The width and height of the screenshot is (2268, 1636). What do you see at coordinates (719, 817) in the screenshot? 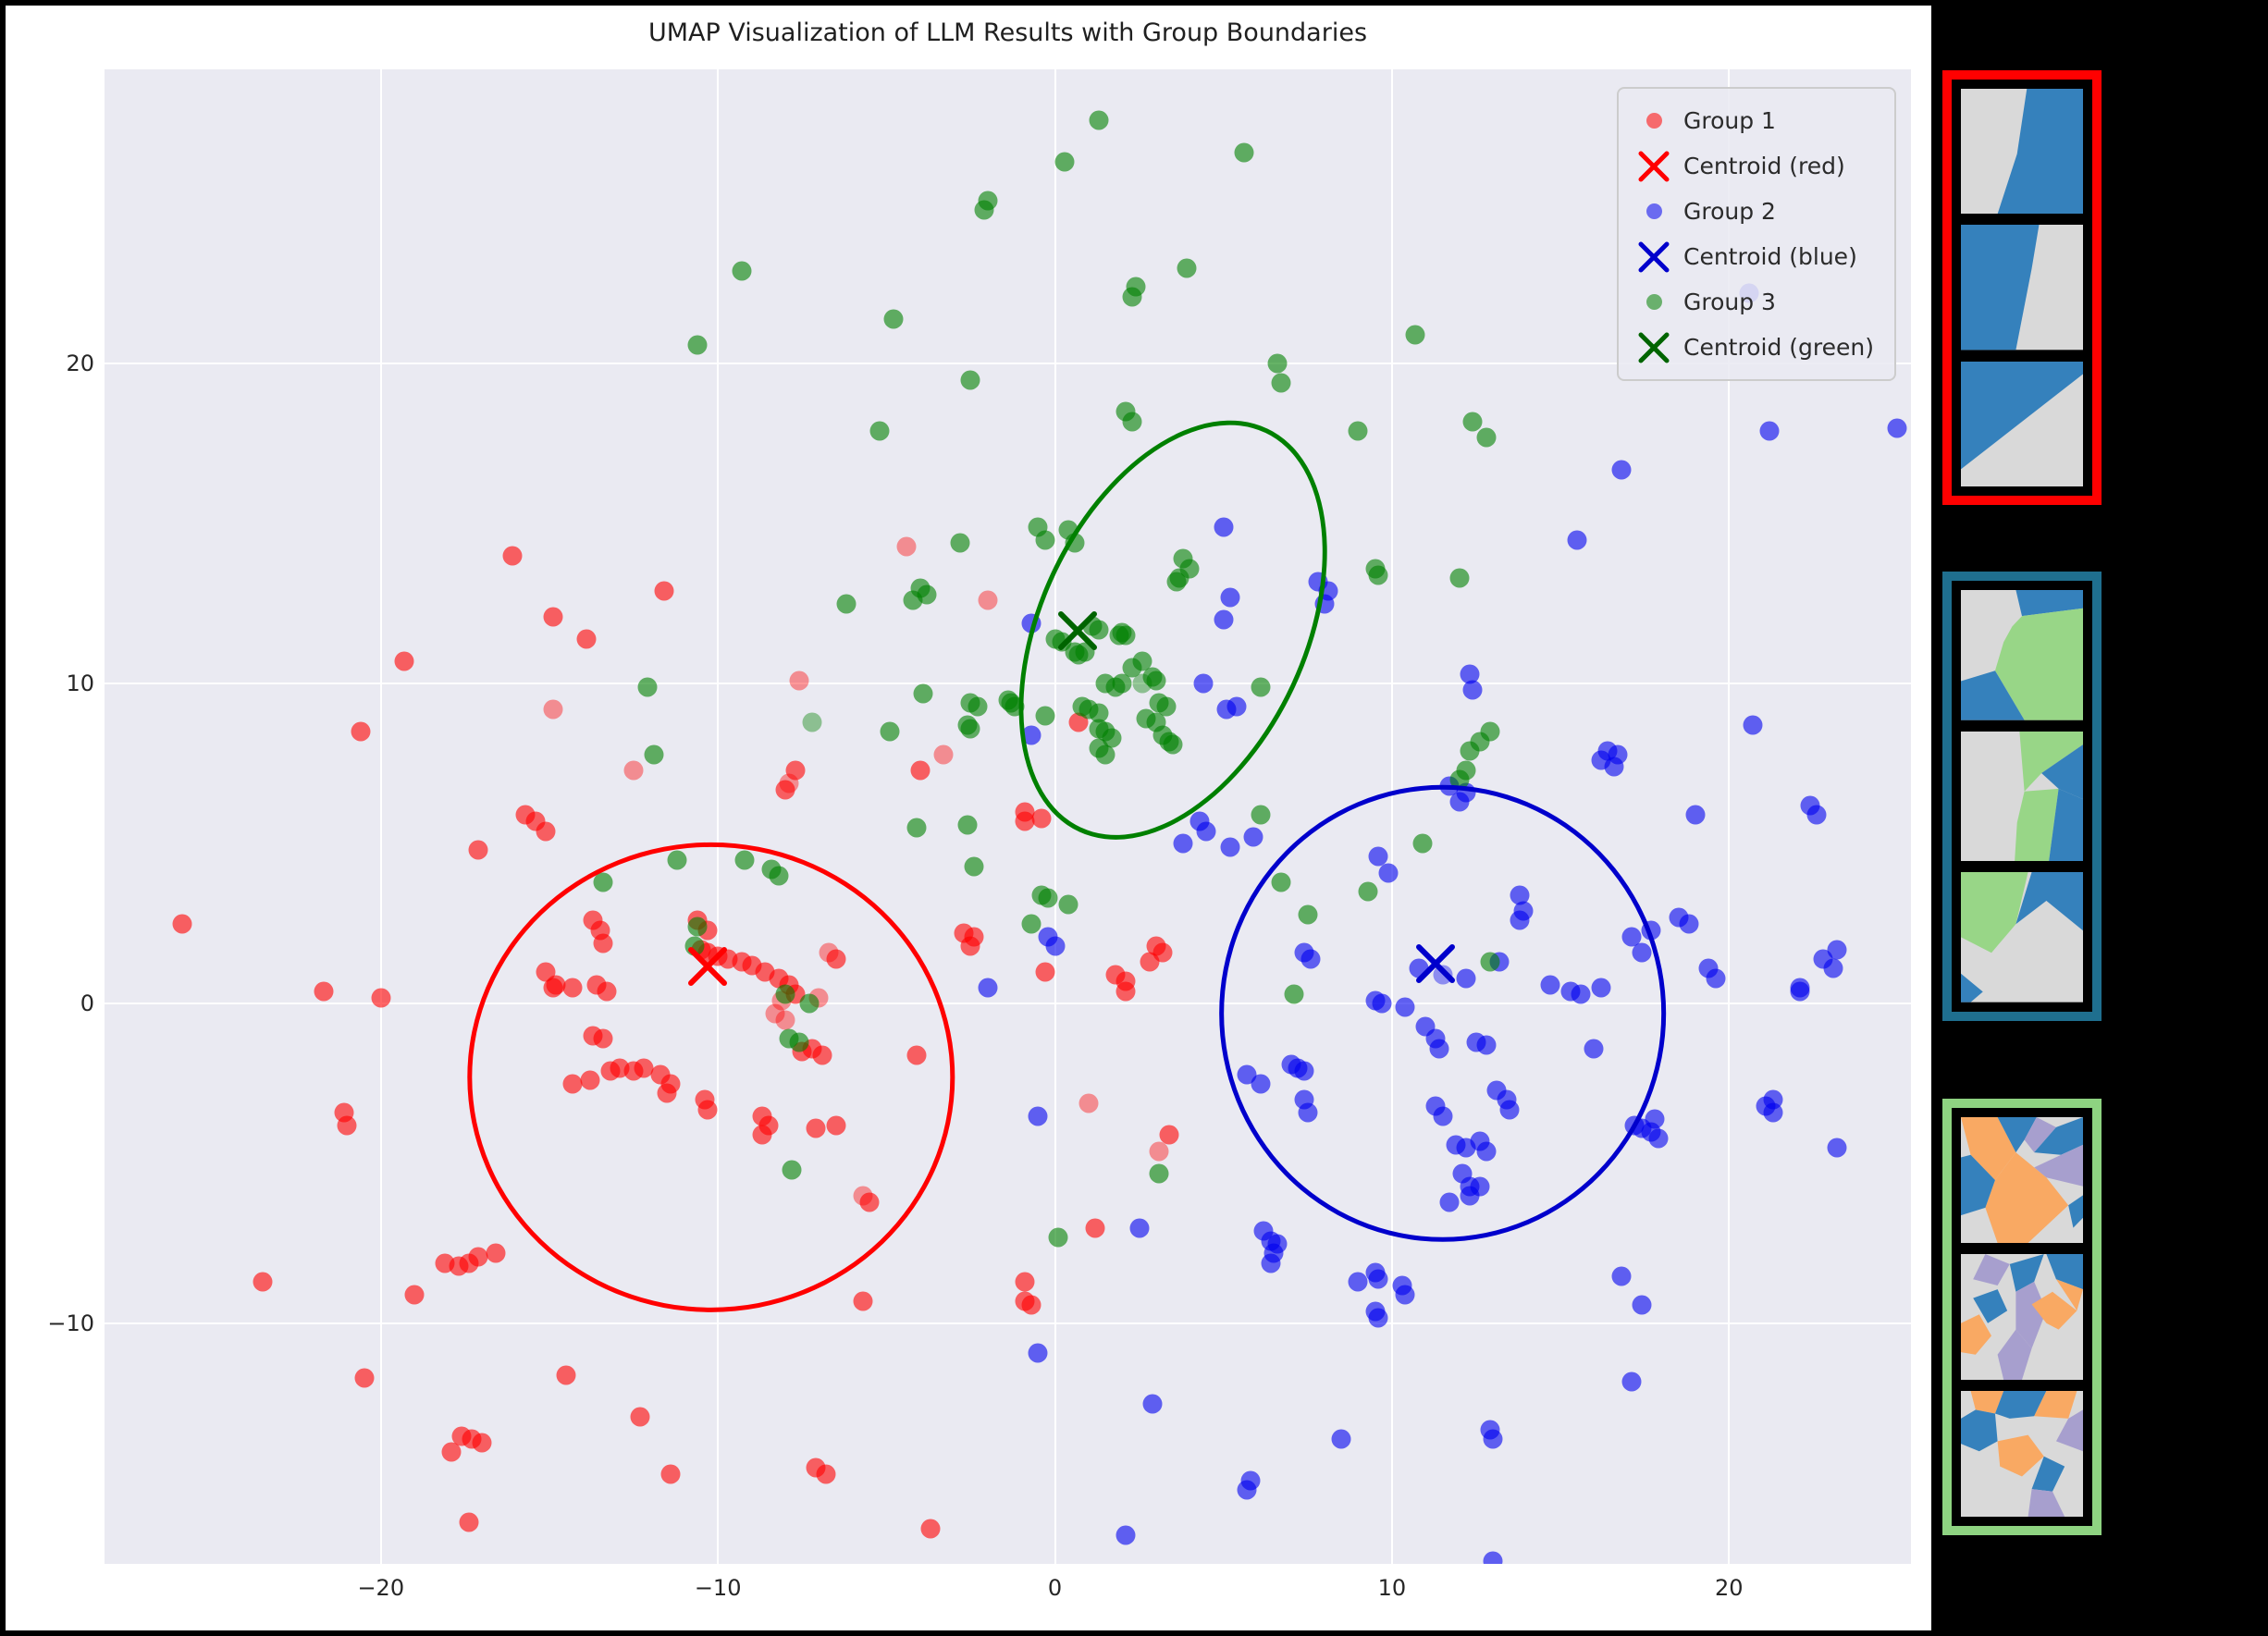
I see `gridline-x` at bounding box center [719, 817].